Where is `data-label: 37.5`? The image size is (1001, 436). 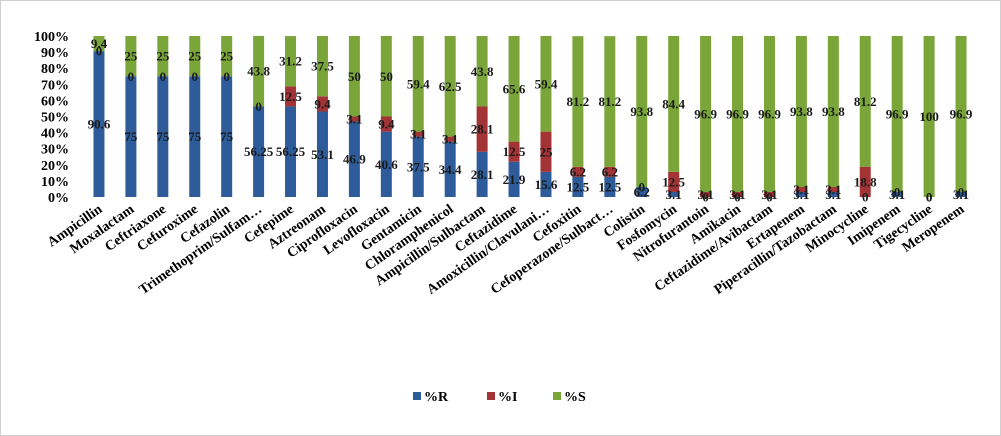 data-label: 37.5 is located at coordinates (418, 166).